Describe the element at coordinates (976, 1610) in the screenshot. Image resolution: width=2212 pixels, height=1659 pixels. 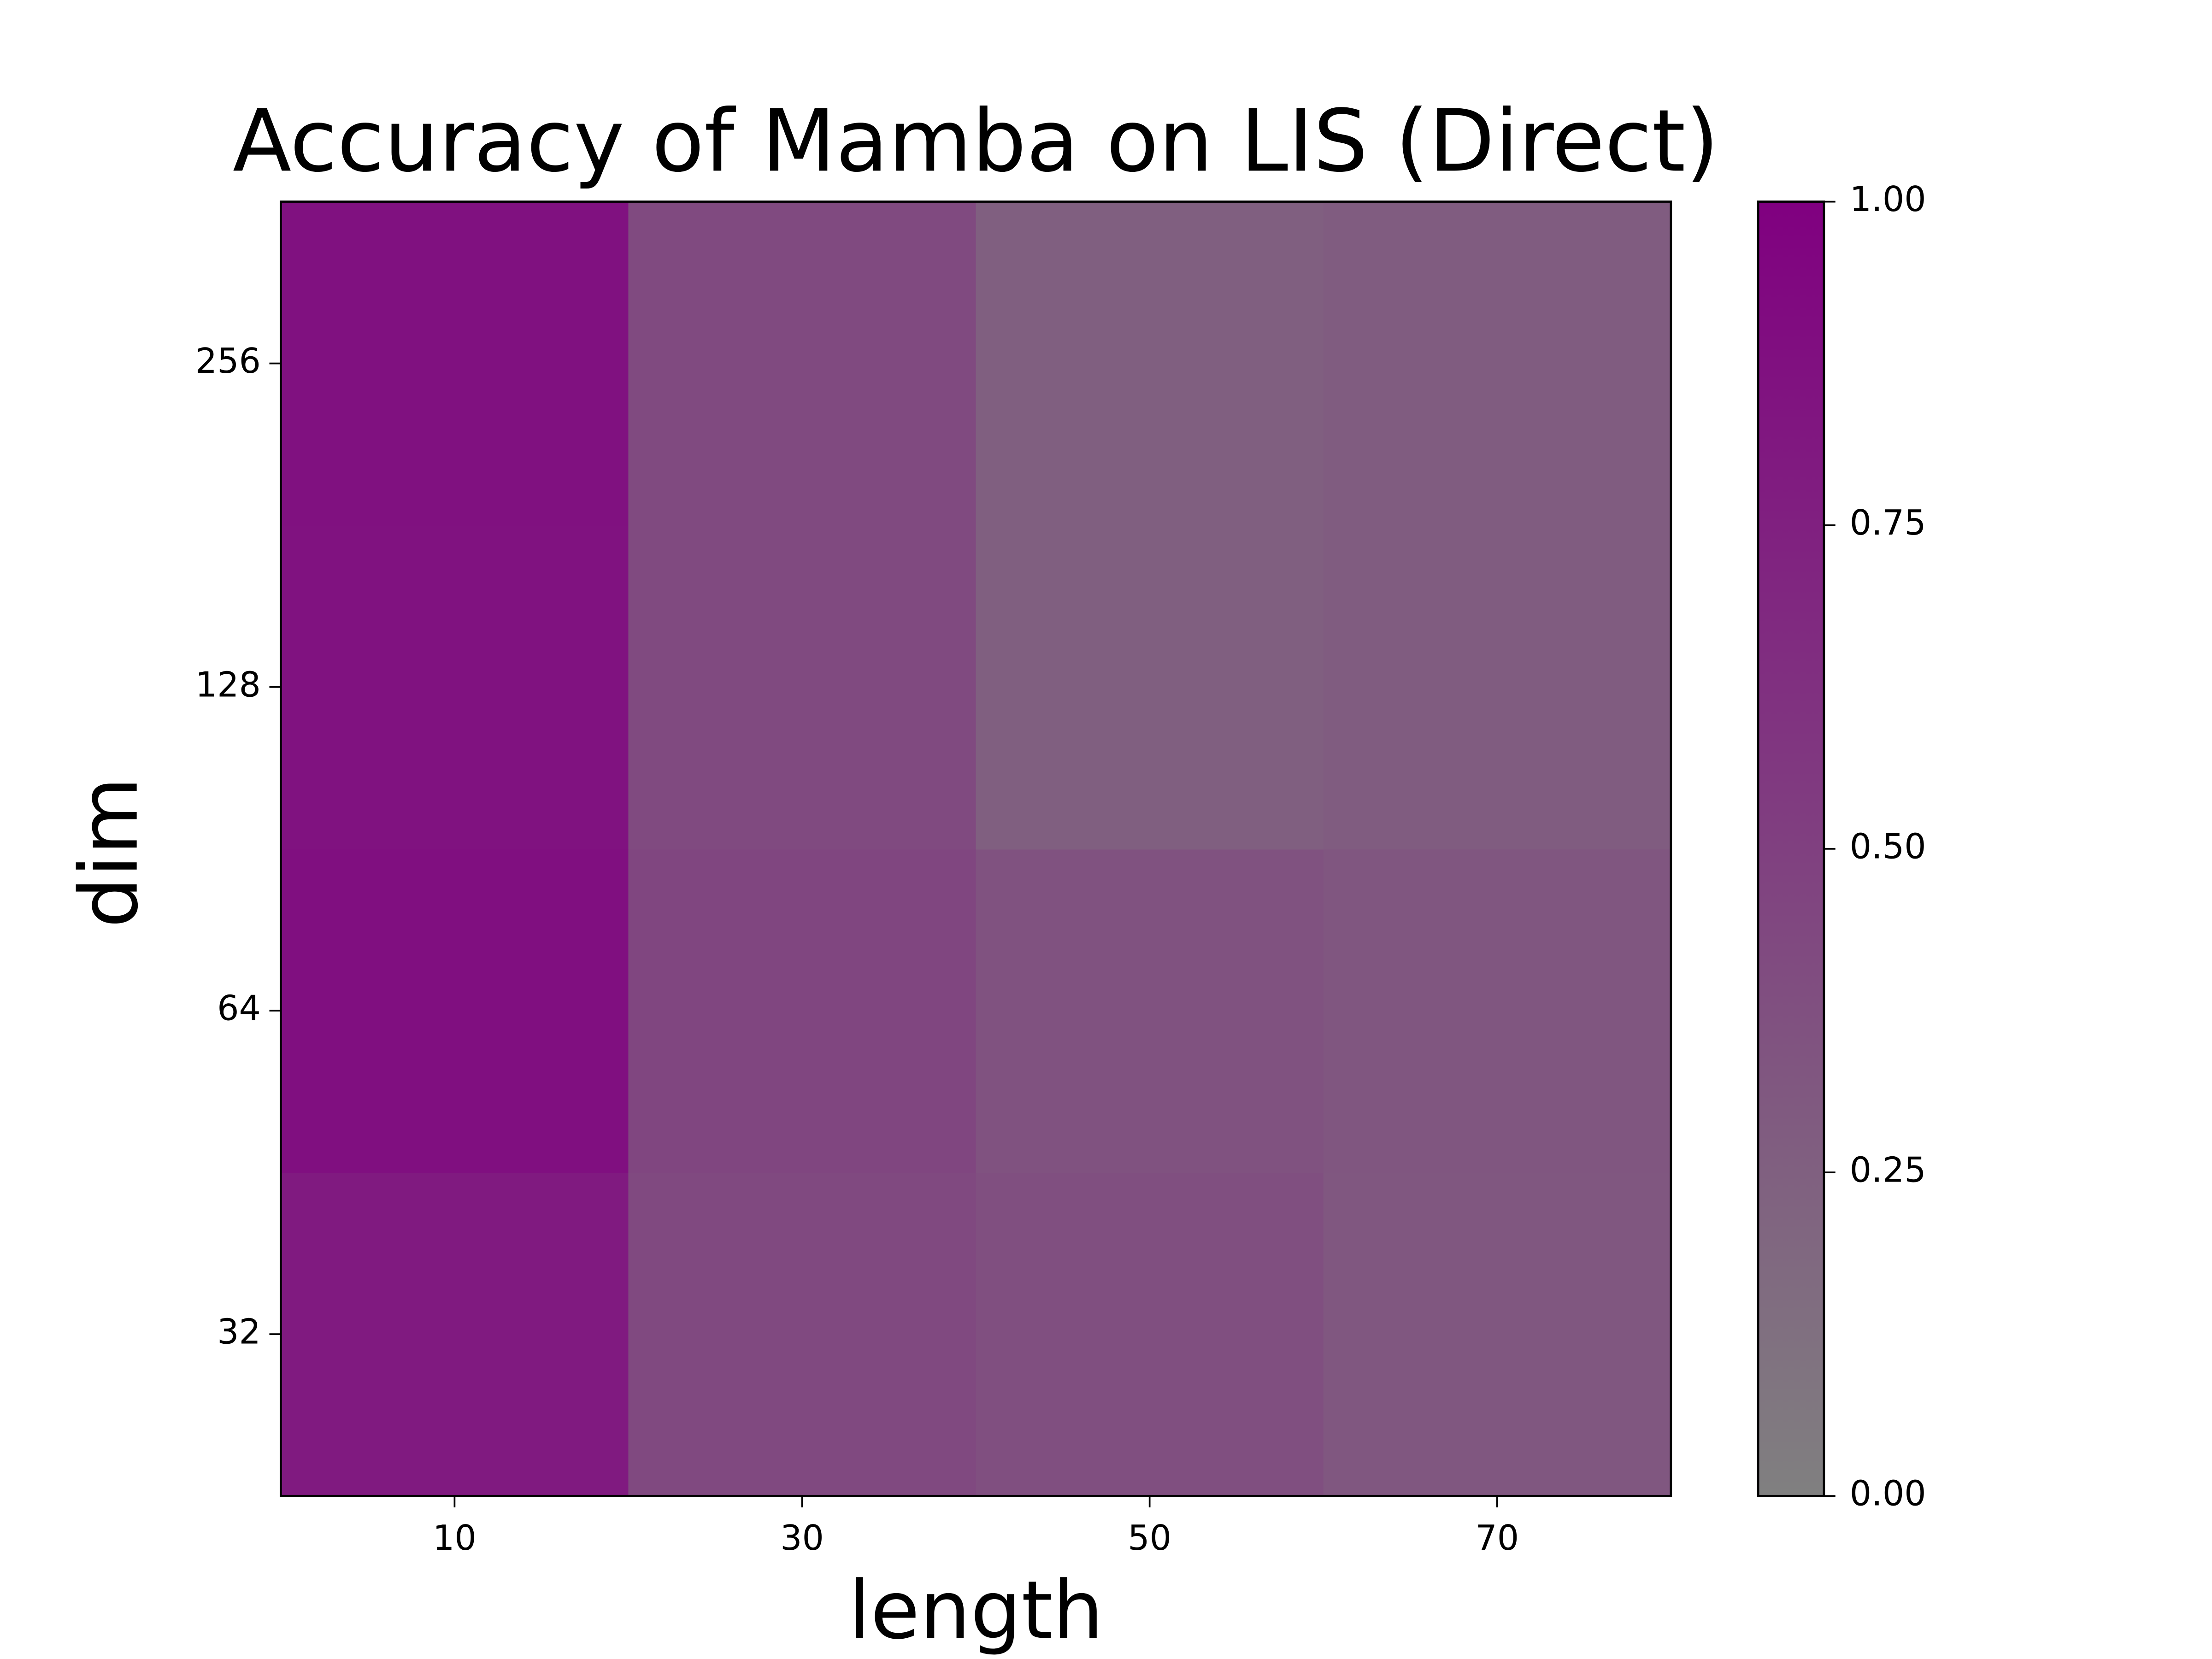
I see `x-axis-label: length` at that location.